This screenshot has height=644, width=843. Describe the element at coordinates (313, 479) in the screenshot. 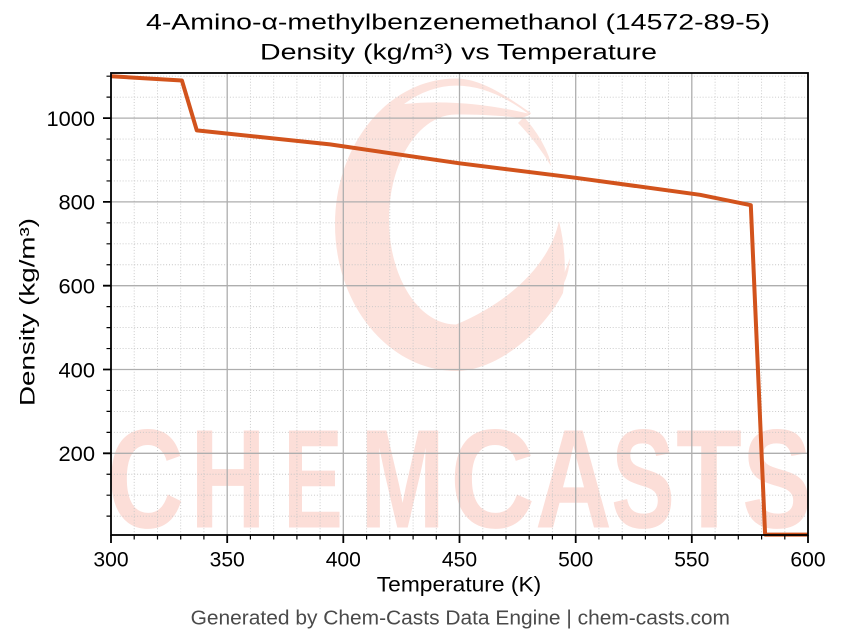

I see `svg-text: E` at that location.